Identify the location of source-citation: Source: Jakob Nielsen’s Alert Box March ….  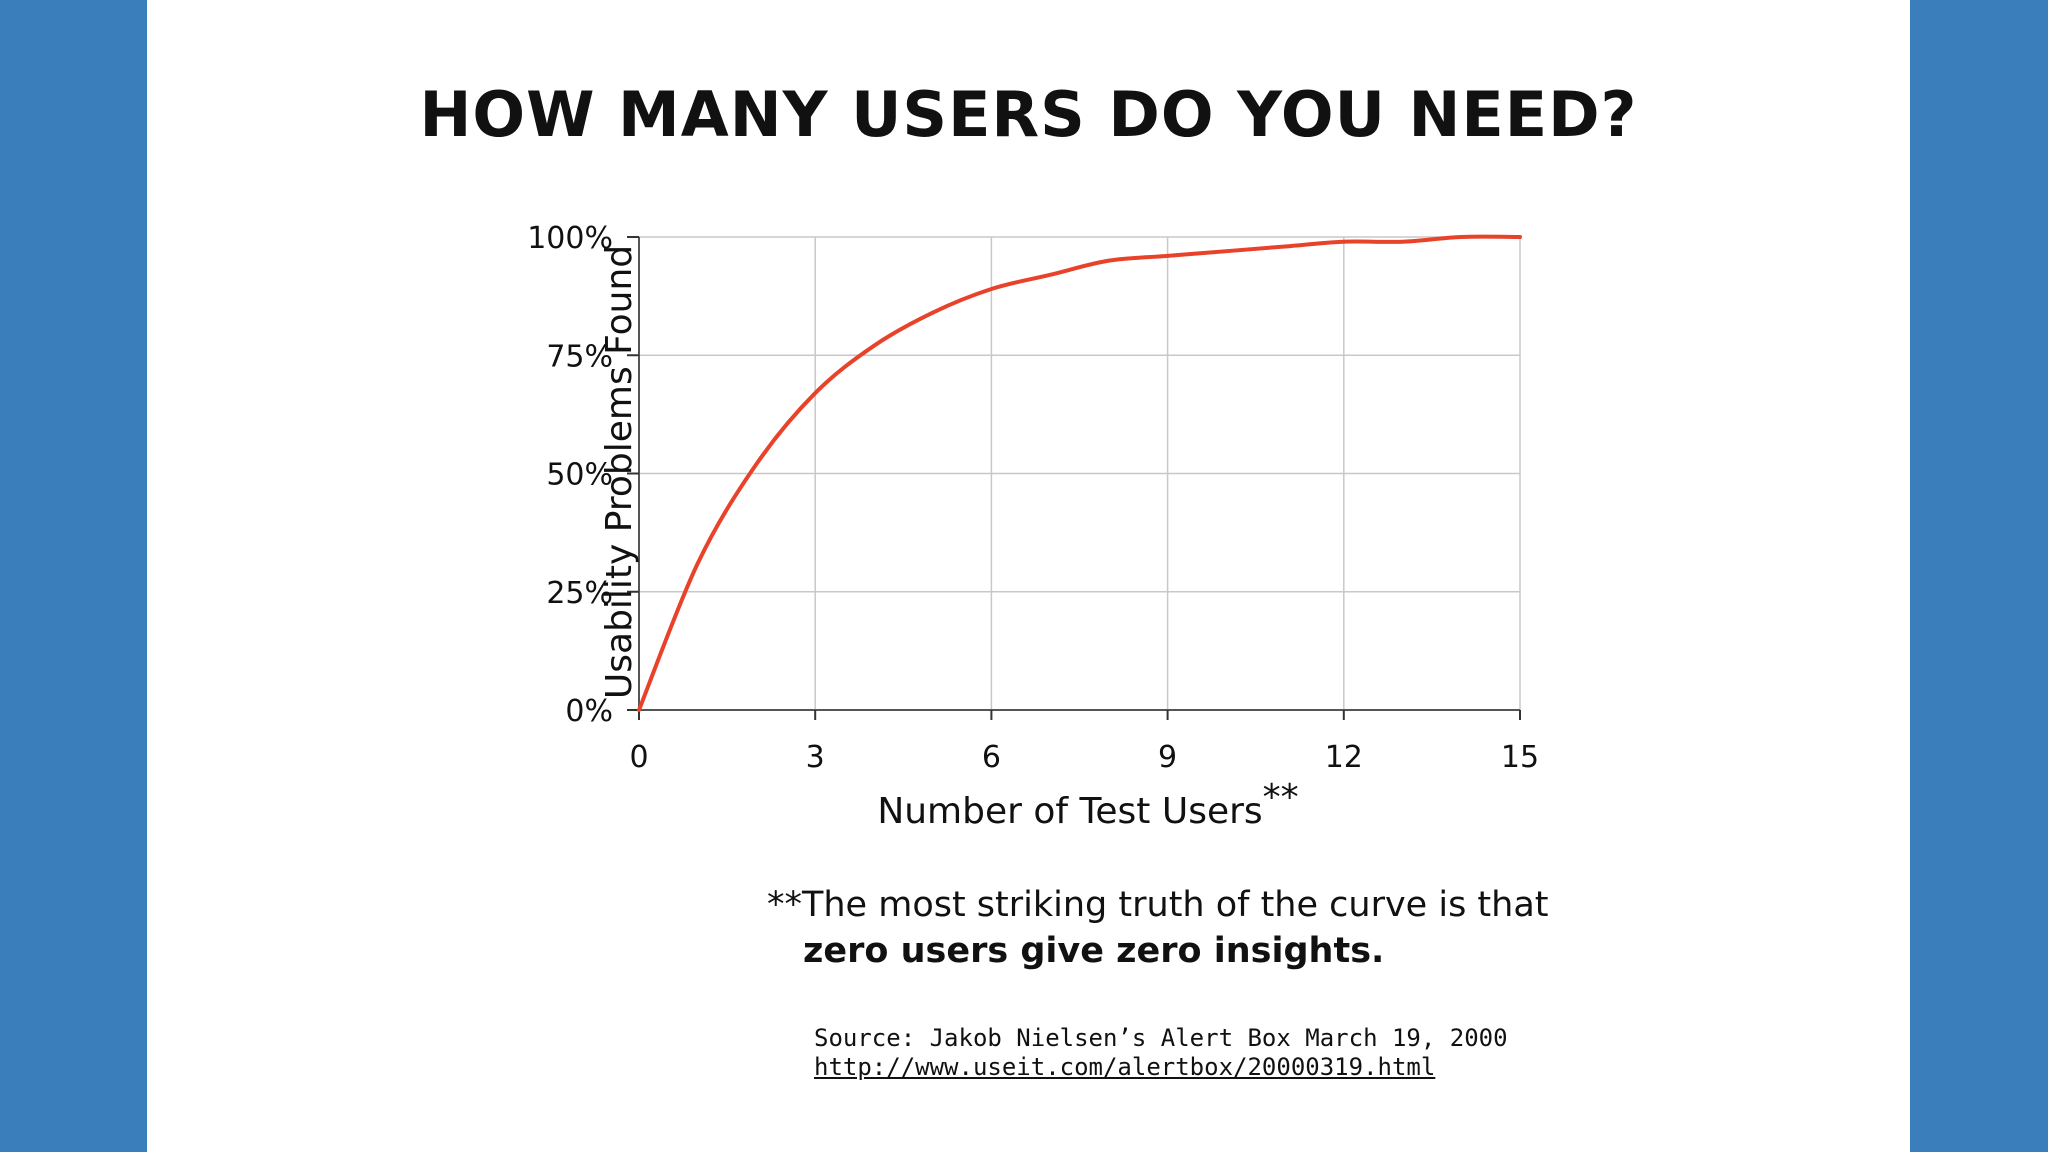
(1161, 1053).